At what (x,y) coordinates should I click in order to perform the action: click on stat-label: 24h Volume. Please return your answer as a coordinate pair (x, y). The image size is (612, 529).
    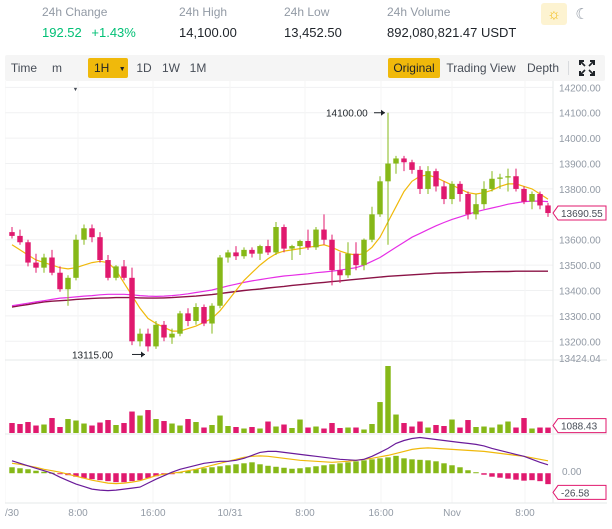
    Looking at the image, I should click on (419, 12).